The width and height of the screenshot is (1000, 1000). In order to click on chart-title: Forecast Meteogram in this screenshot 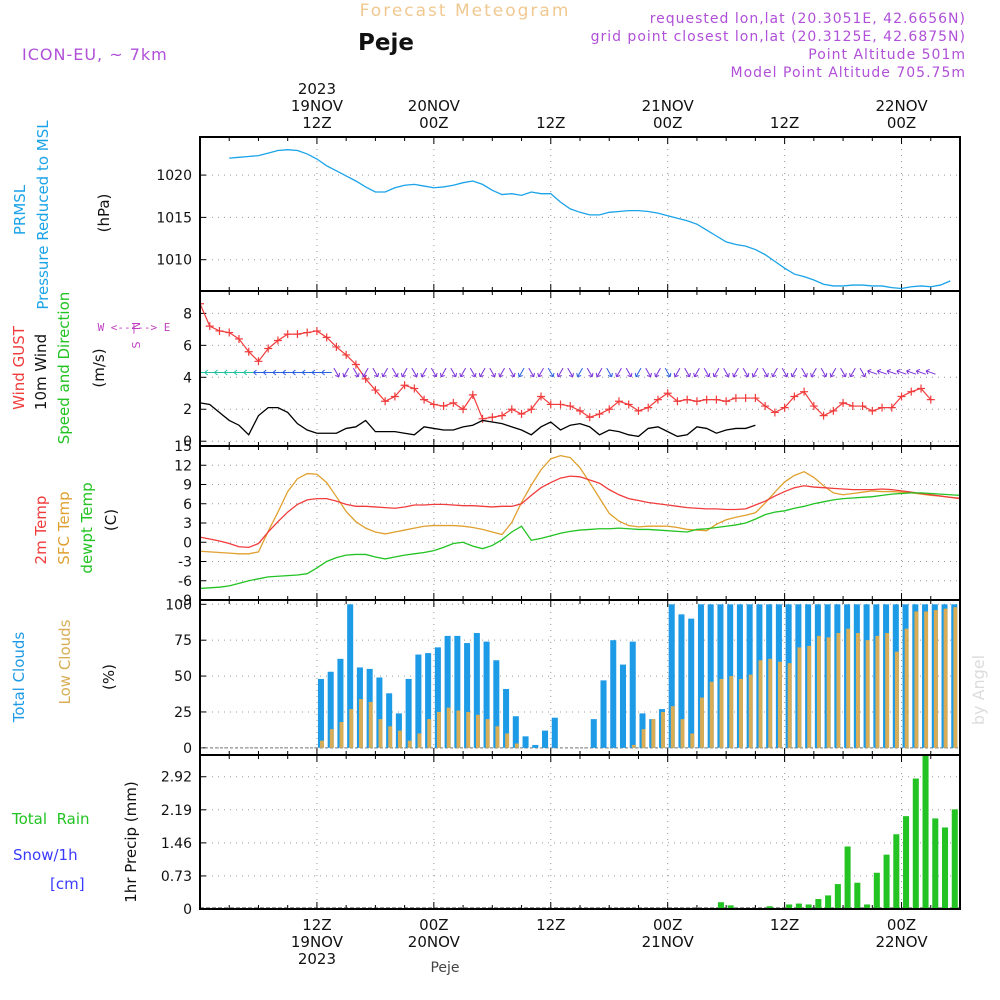, I will do `click(465, 11)`.